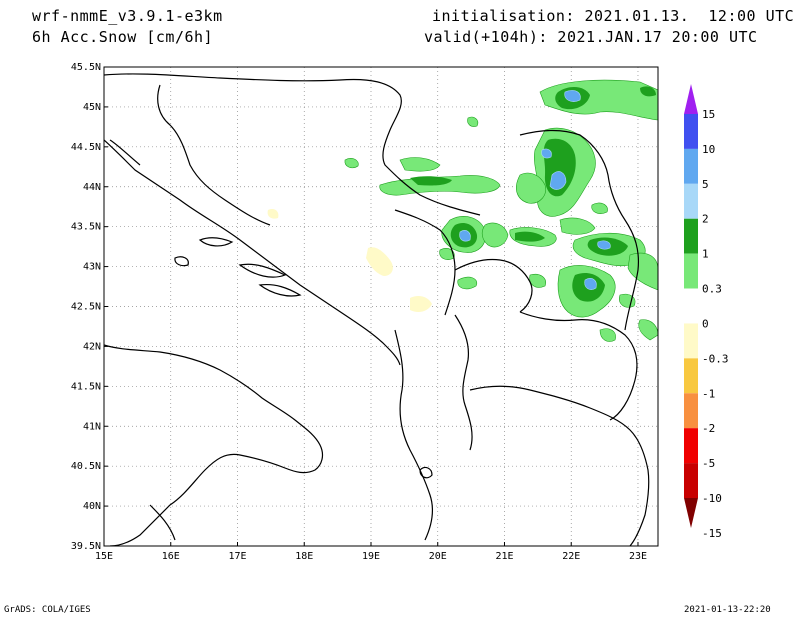 The image size is (800, 618). What do you see at coordinates (708, 463) in the screenshot?
I see `colorbar-label: -5` at bounding box center [708, 463].